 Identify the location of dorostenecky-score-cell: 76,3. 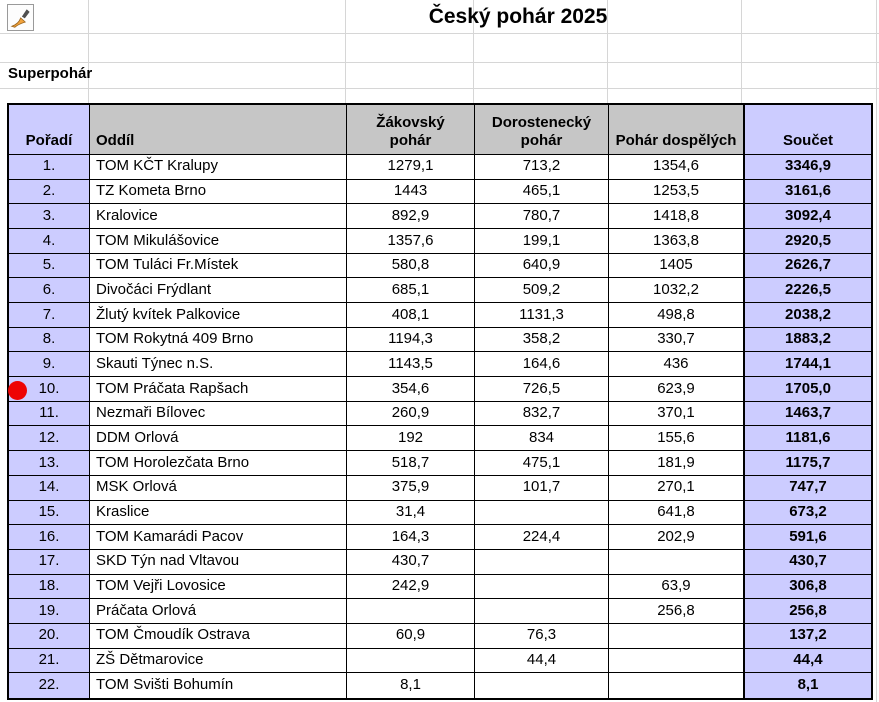
(542, 636).